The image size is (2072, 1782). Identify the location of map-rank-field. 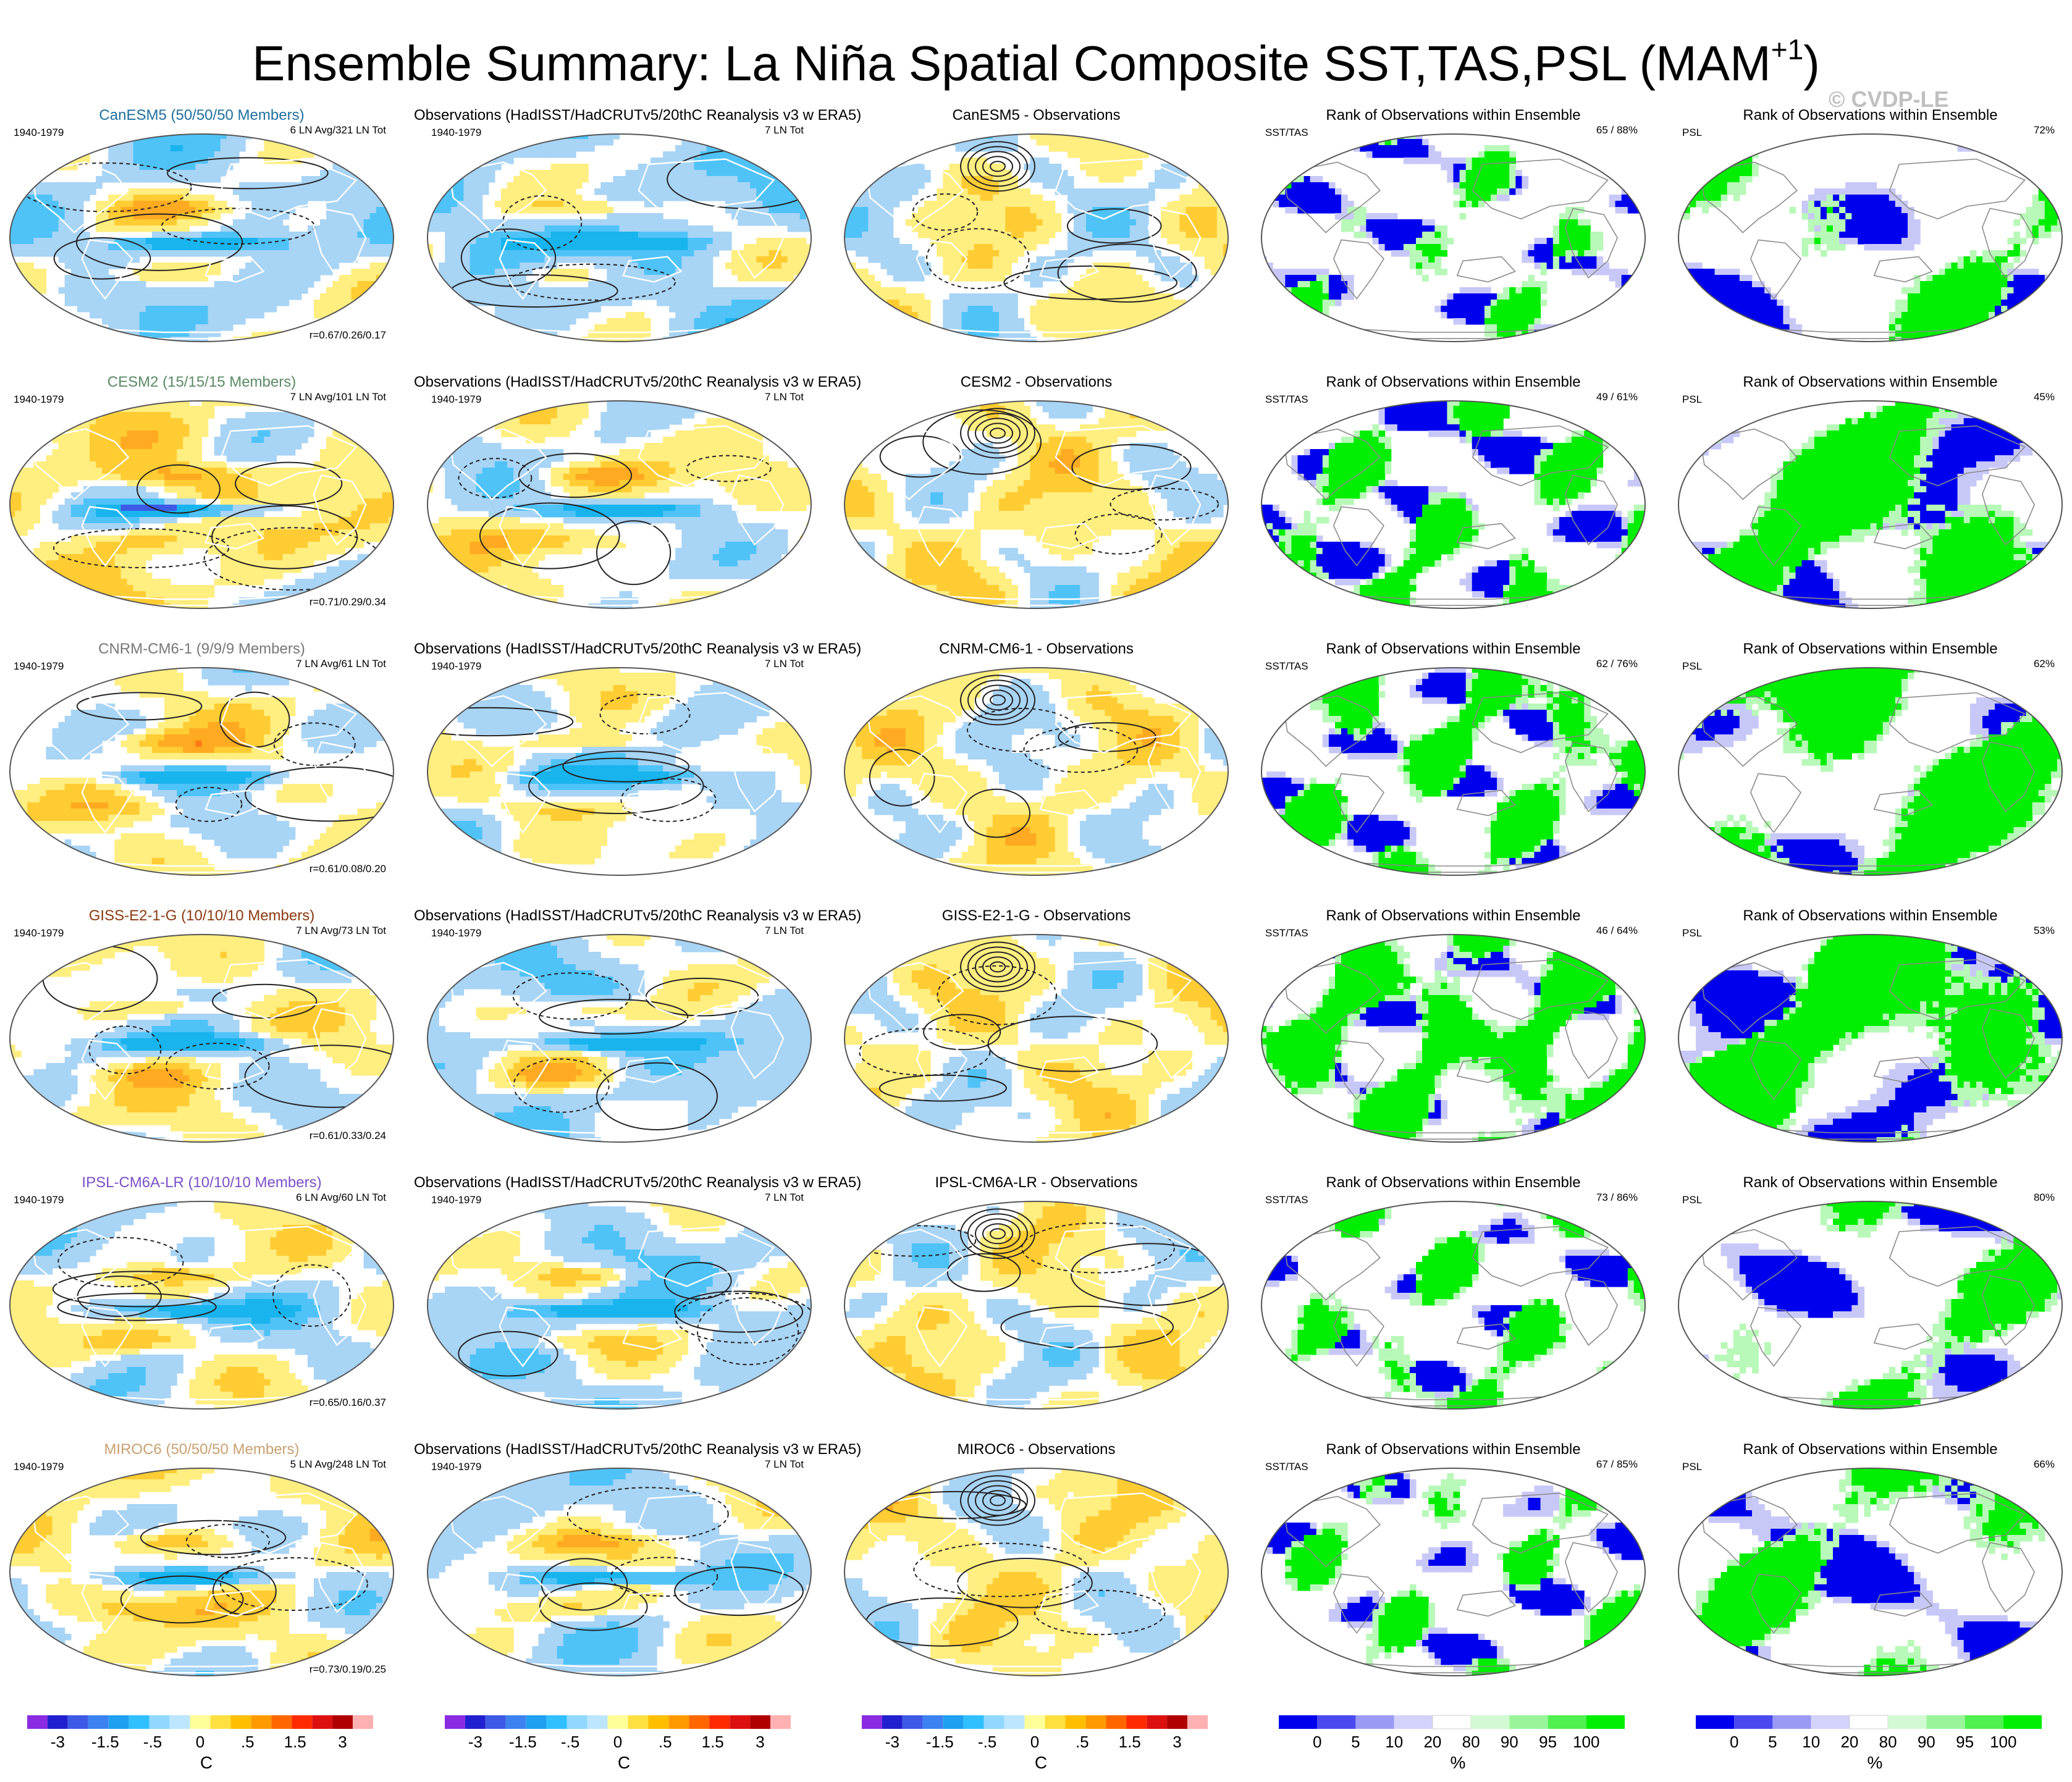
(1453, 1038).